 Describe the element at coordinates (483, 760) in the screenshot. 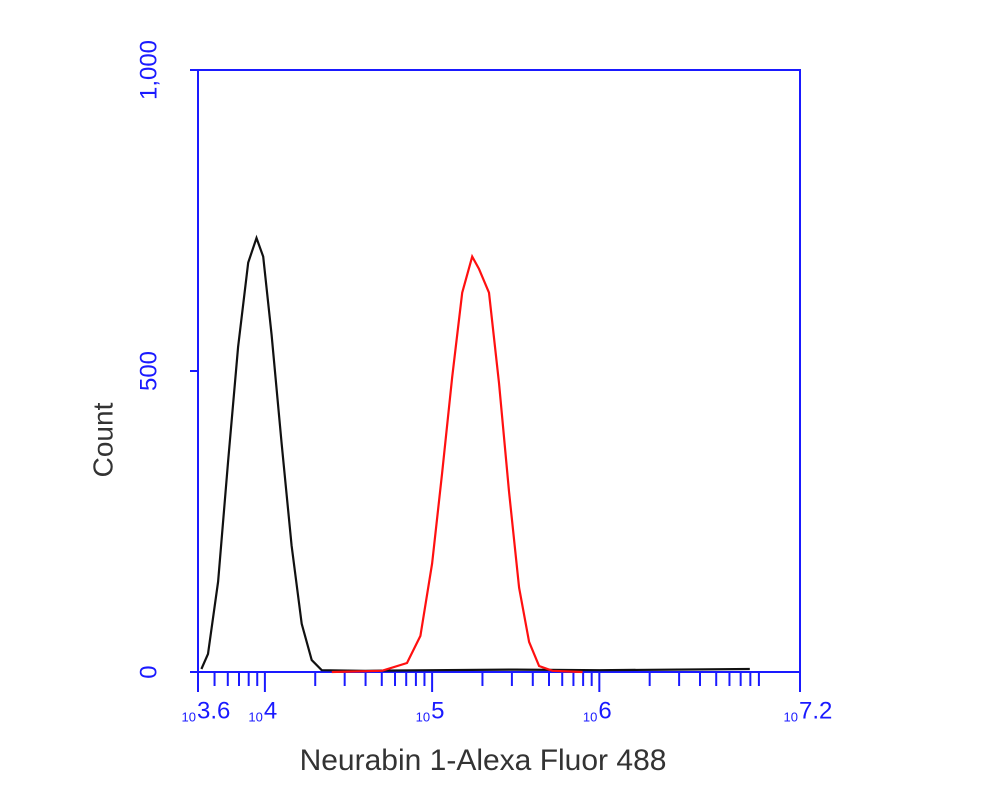

I see `x-axis-label: Neurabin 1-Alexa Fluor 488` at that location.